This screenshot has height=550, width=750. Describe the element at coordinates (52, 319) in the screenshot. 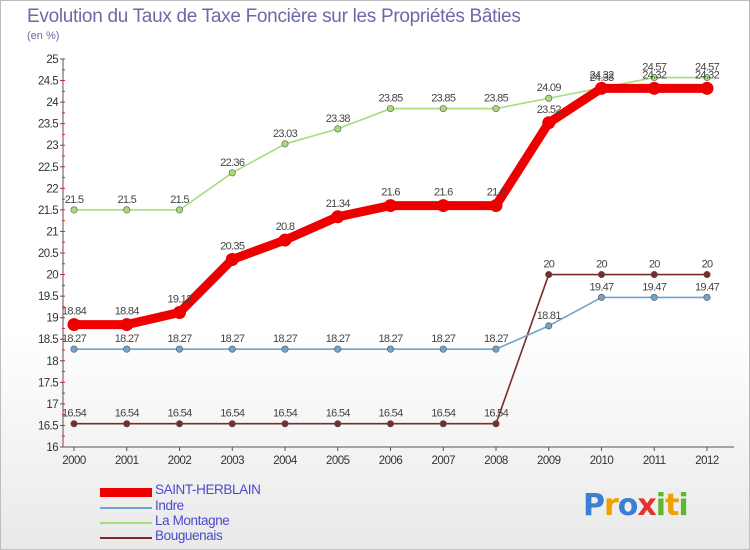

I see `y-tick-label: 19` at that location.